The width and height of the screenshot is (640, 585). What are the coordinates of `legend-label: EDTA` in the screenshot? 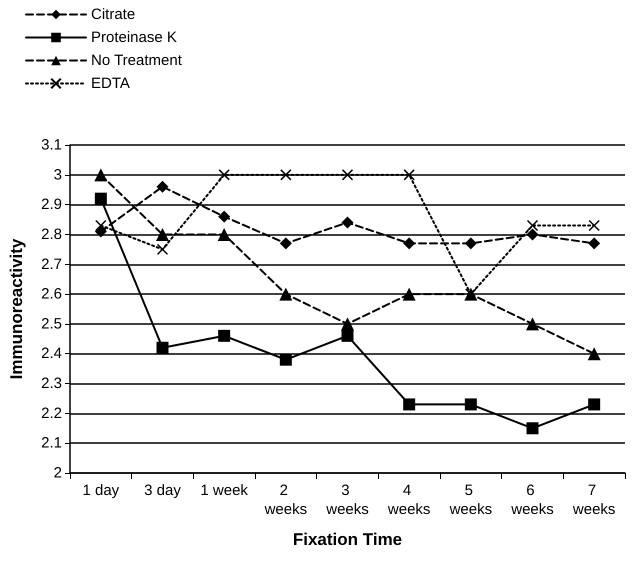 It's located at (110, 83).